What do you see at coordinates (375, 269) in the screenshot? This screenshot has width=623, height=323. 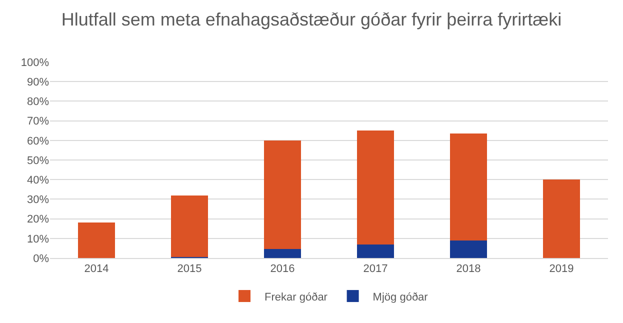 I see `x-tick-label: 2017` at bounding box center [375, 269].